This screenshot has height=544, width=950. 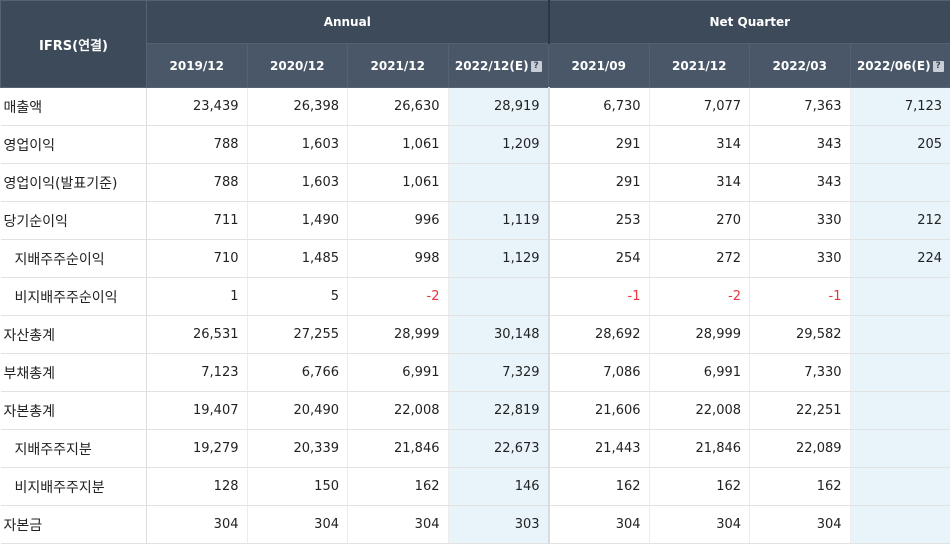 What do you see at coordinates (800, 411) in the screenshot?
I see `table-cell: 22,251` at bounding box center [800, 411].